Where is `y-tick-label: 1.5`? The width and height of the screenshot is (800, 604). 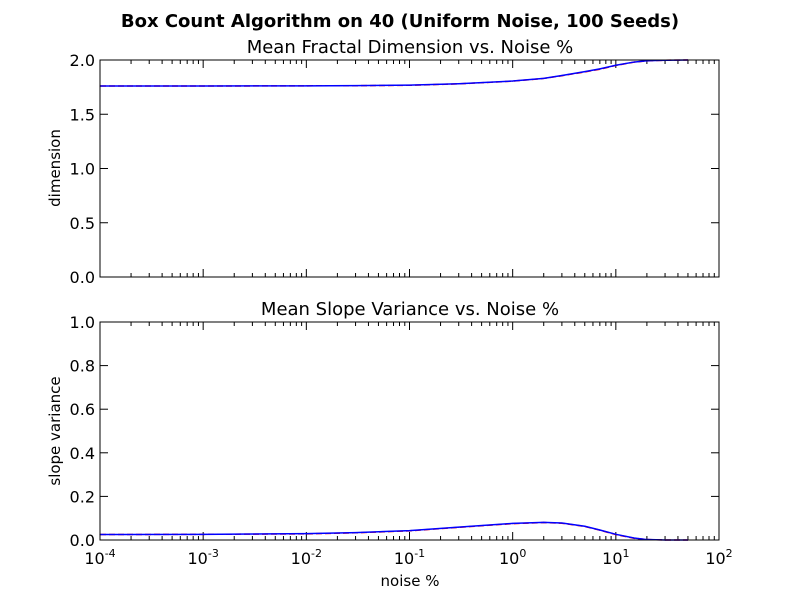 y-tick-label: 1.5 is located at coordinates (82, 114).